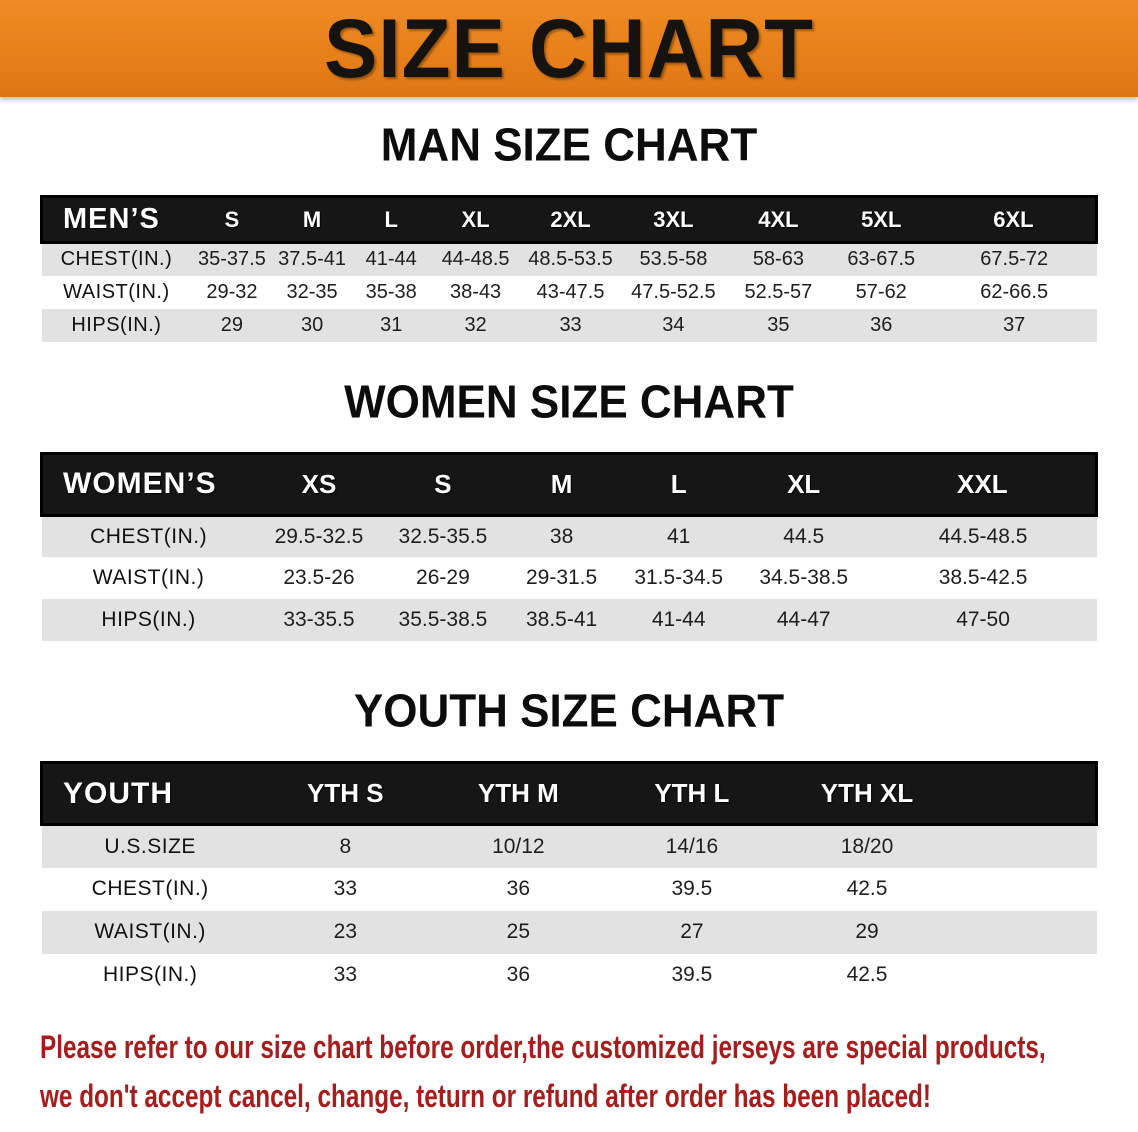 This screenshot has height=1132, width=1138. Describe the element at coordinates (319, 619) in the screenshot. I see `size-value: 33-35.5` at that location.